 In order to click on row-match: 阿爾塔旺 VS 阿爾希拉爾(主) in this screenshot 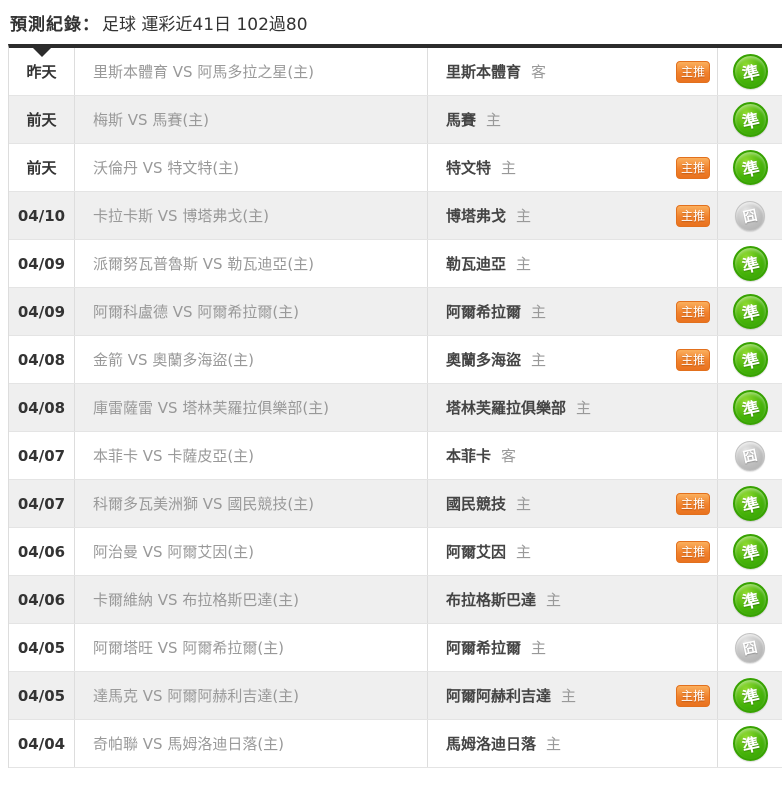, I will do `click(251, 647)`.